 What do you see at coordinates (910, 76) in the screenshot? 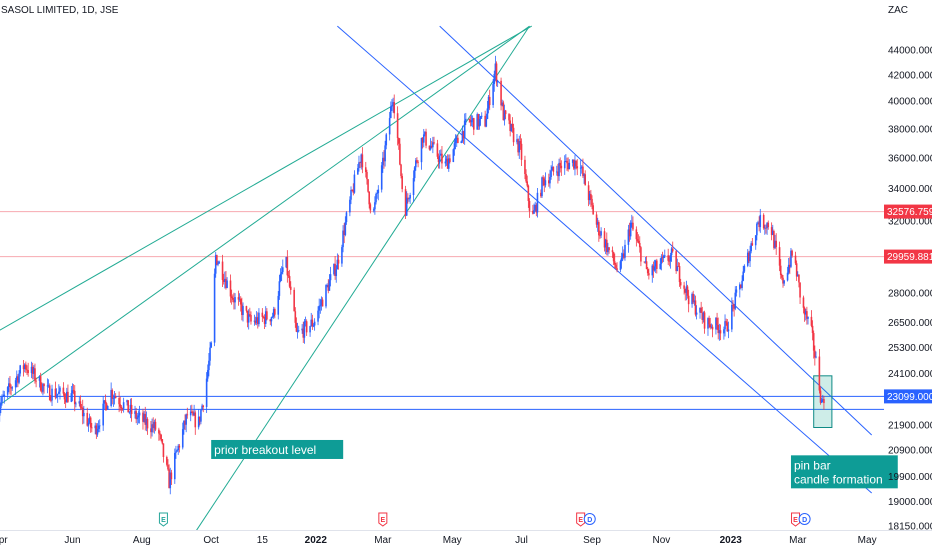
I see `y-tick-label: 42000.0000` at bounding box center [910, 76].